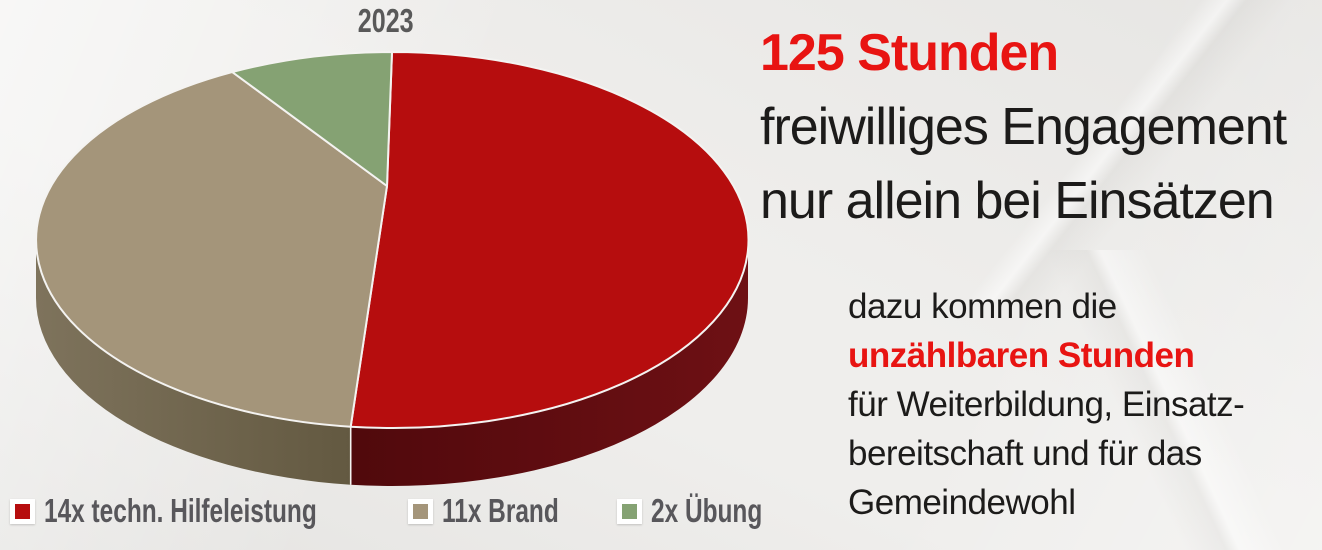 Image resolution: width=1322 pixels, height=550 pixels. Describe the element at coordinates (962, 502) in the screenshot. I see `note-line5: Gemeindewohl` at that location.